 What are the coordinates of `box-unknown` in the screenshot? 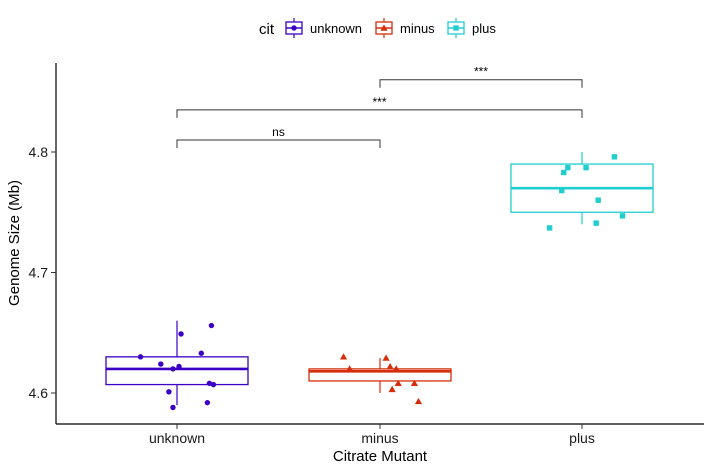 It's located at (177, 363).